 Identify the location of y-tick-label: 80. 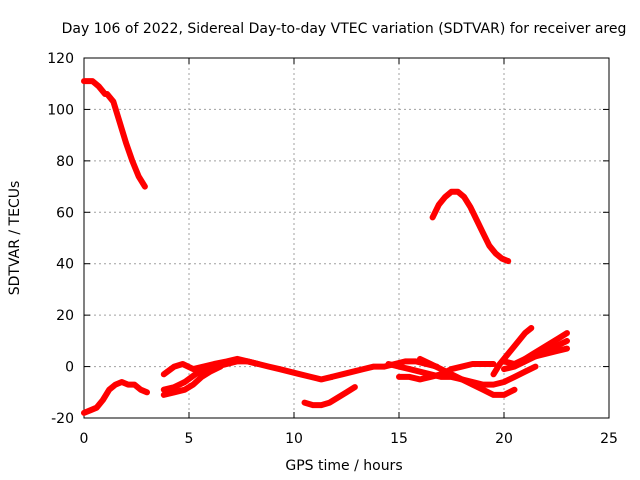
(65, 162).